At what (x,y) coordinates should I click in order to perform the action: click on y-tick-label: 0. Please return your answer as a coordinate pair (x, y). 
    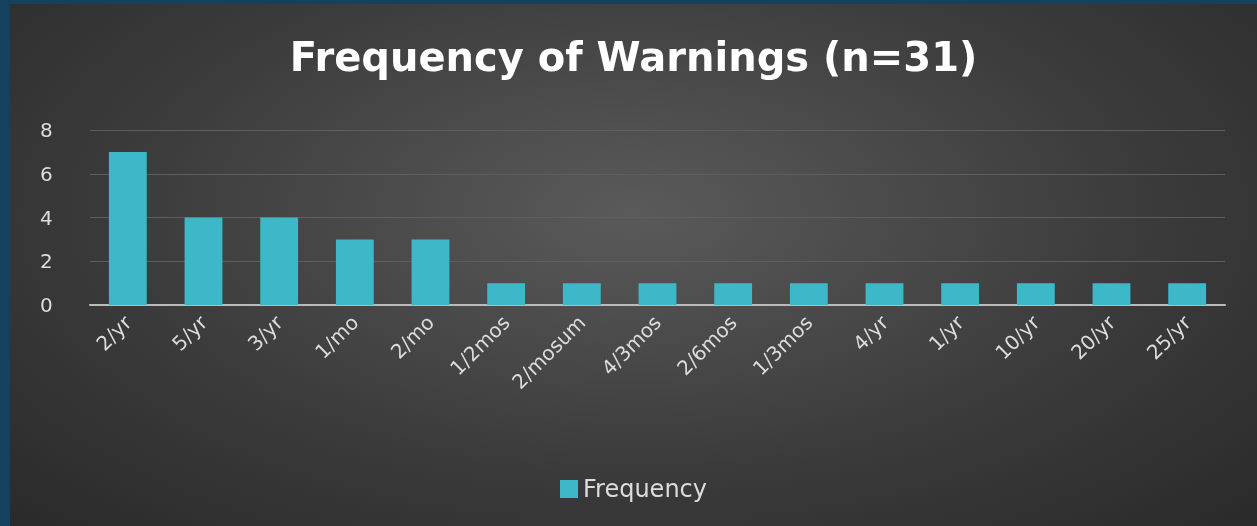
    Looking at the image, I should click on (46, 305).